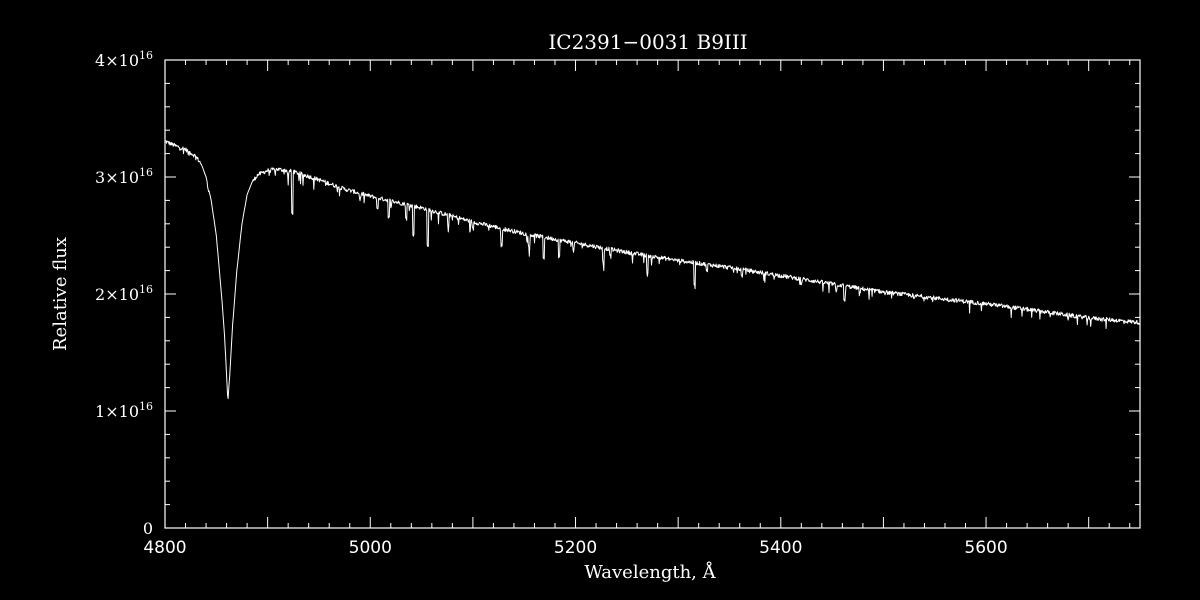 This screenshot has width=1200, height=600. I want to click on y-tick-label: 1×10¹⁶, so click(124, 410).